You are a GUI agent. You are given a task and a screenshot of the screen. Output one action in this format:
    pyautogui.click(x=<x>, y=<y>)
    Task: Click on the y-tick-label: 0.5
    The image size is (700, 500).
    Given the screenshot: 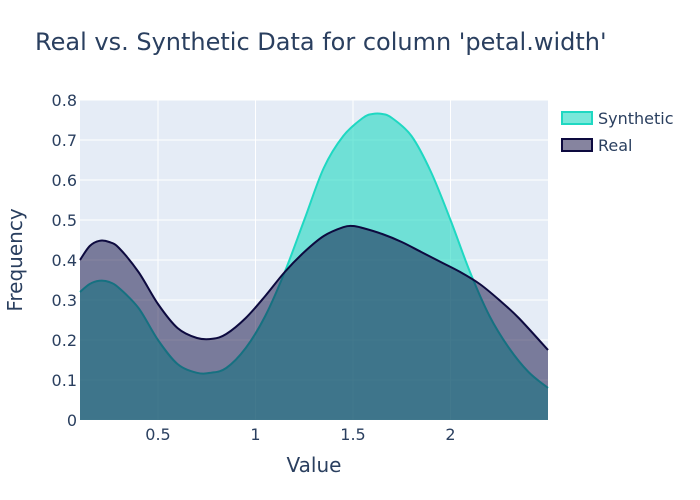 What is the action you would take?
    pyautogui.click(x=64, y=220)
    